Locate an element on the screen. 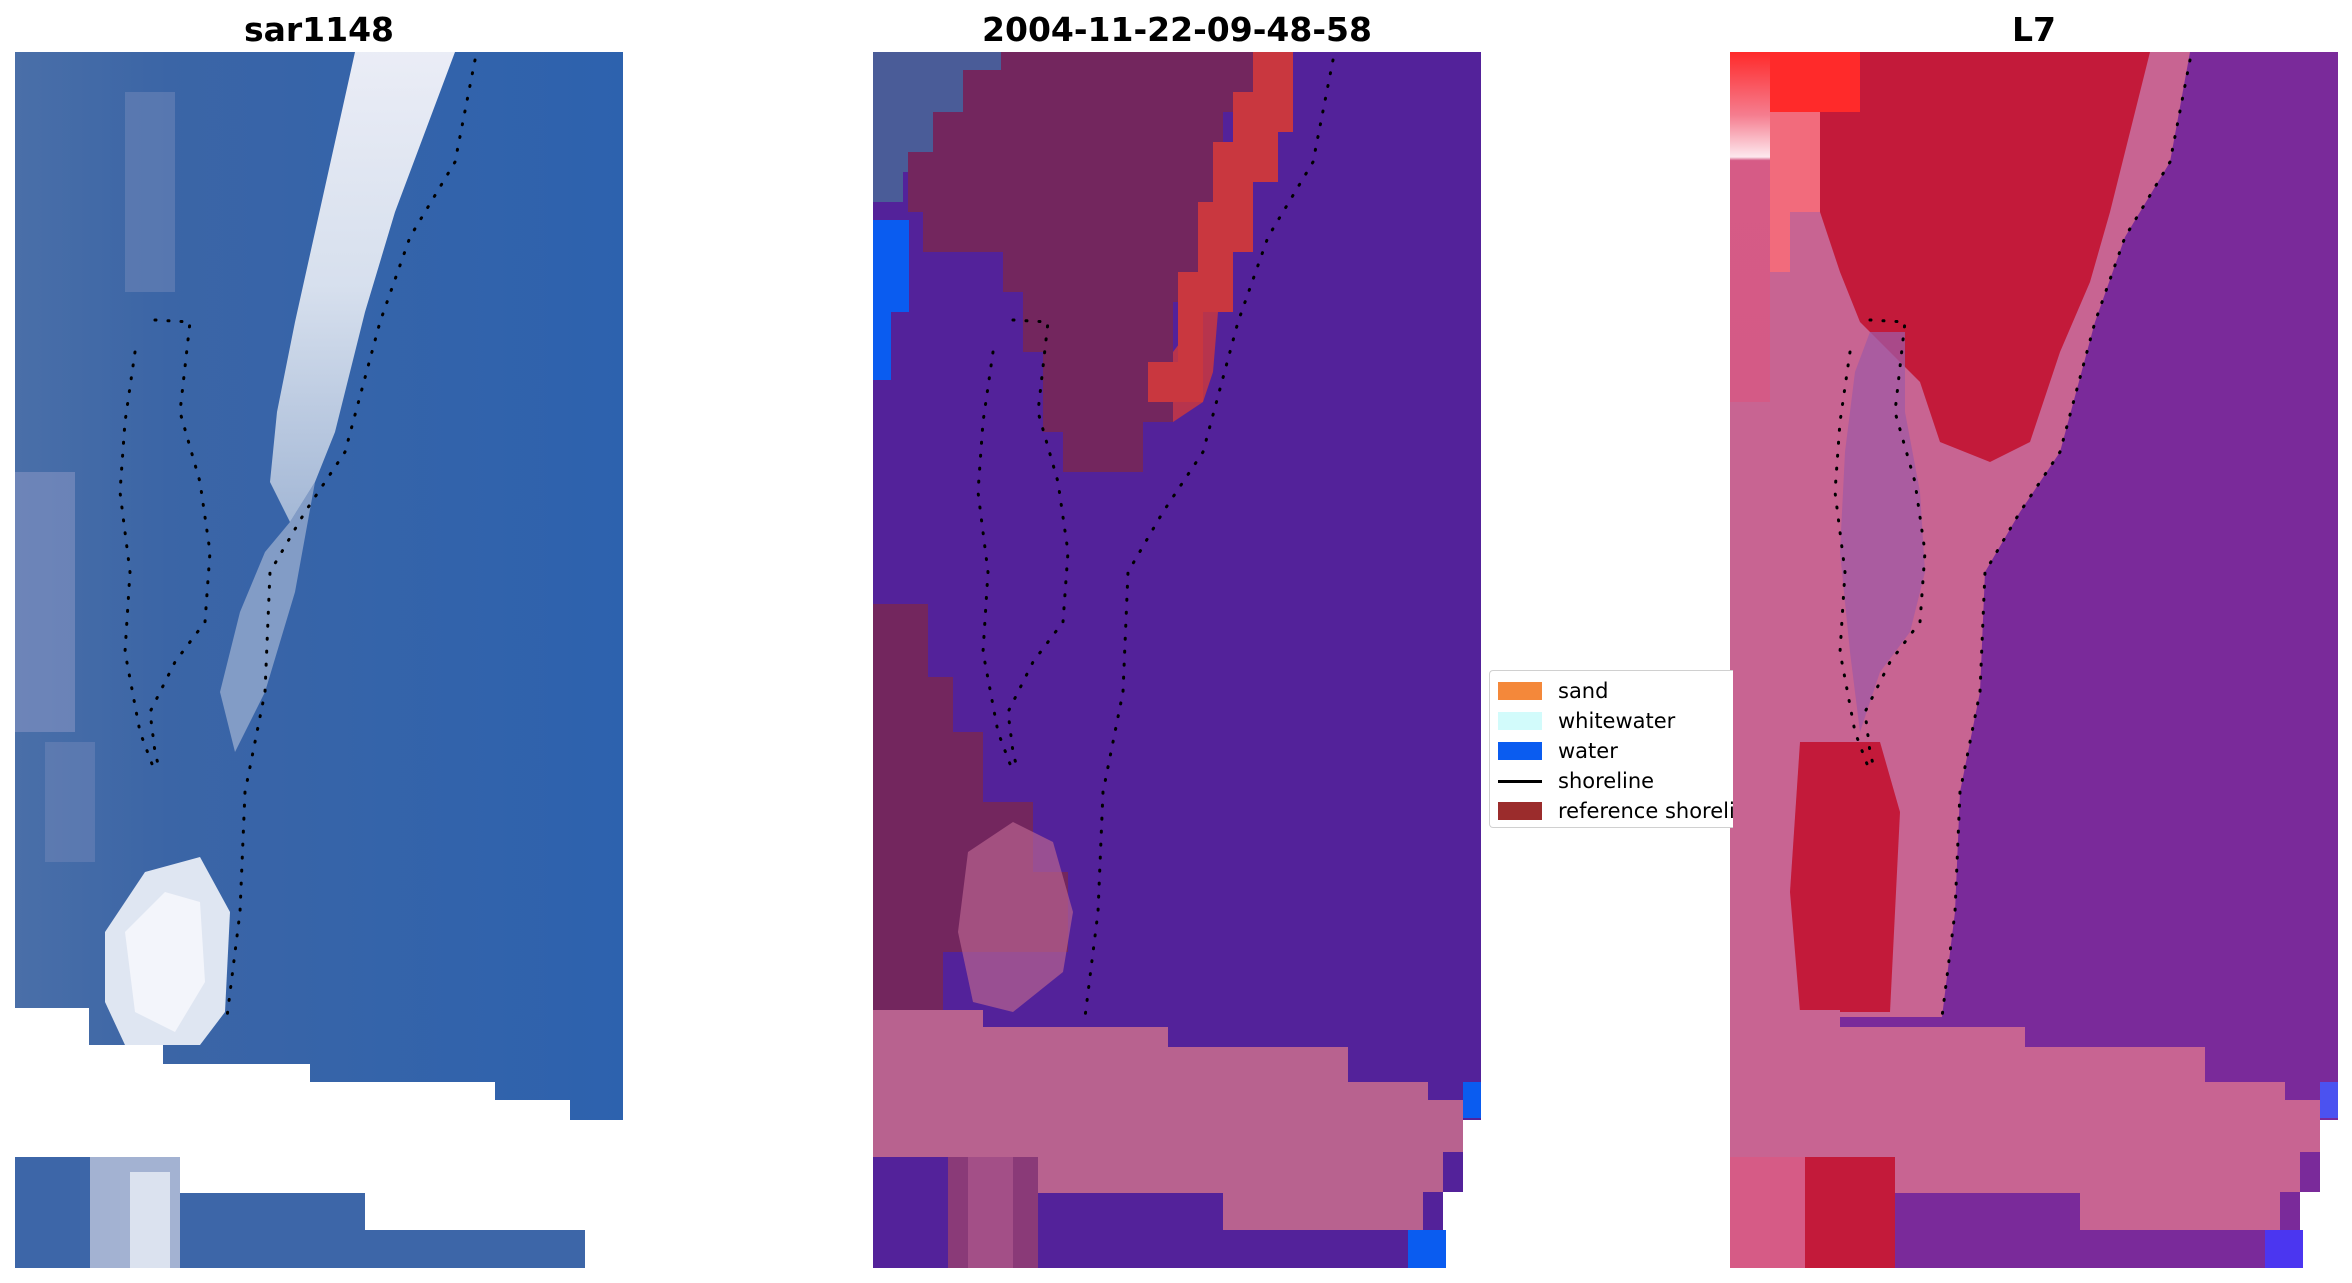  panel-title-l7: L7 is located at coordinates (2034, 29).